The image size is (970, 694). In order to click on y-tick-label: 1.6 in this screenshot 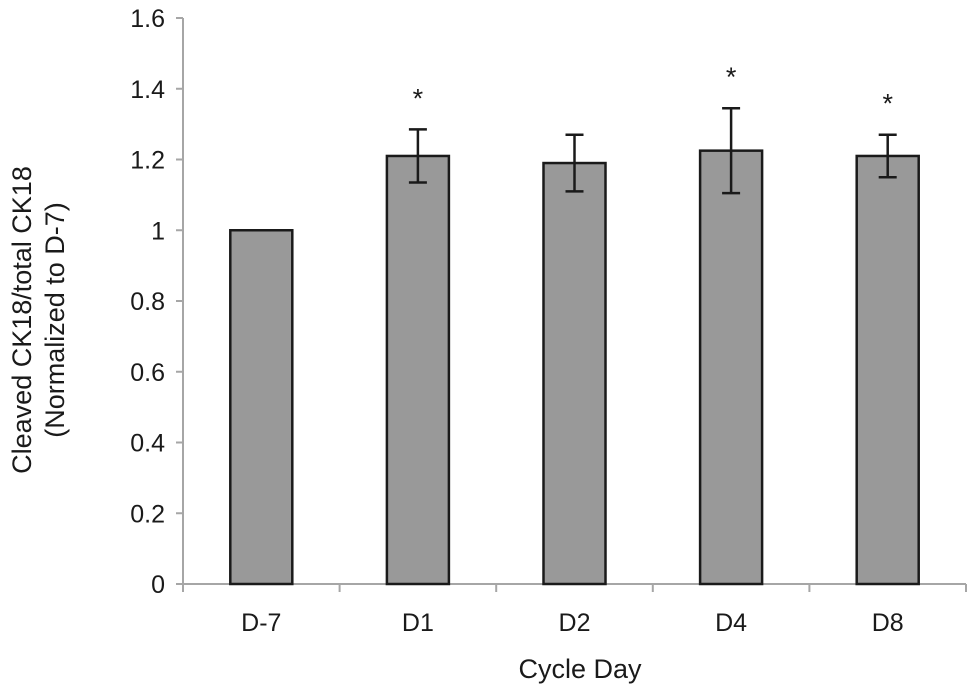, I will do `click(147, 19)`.